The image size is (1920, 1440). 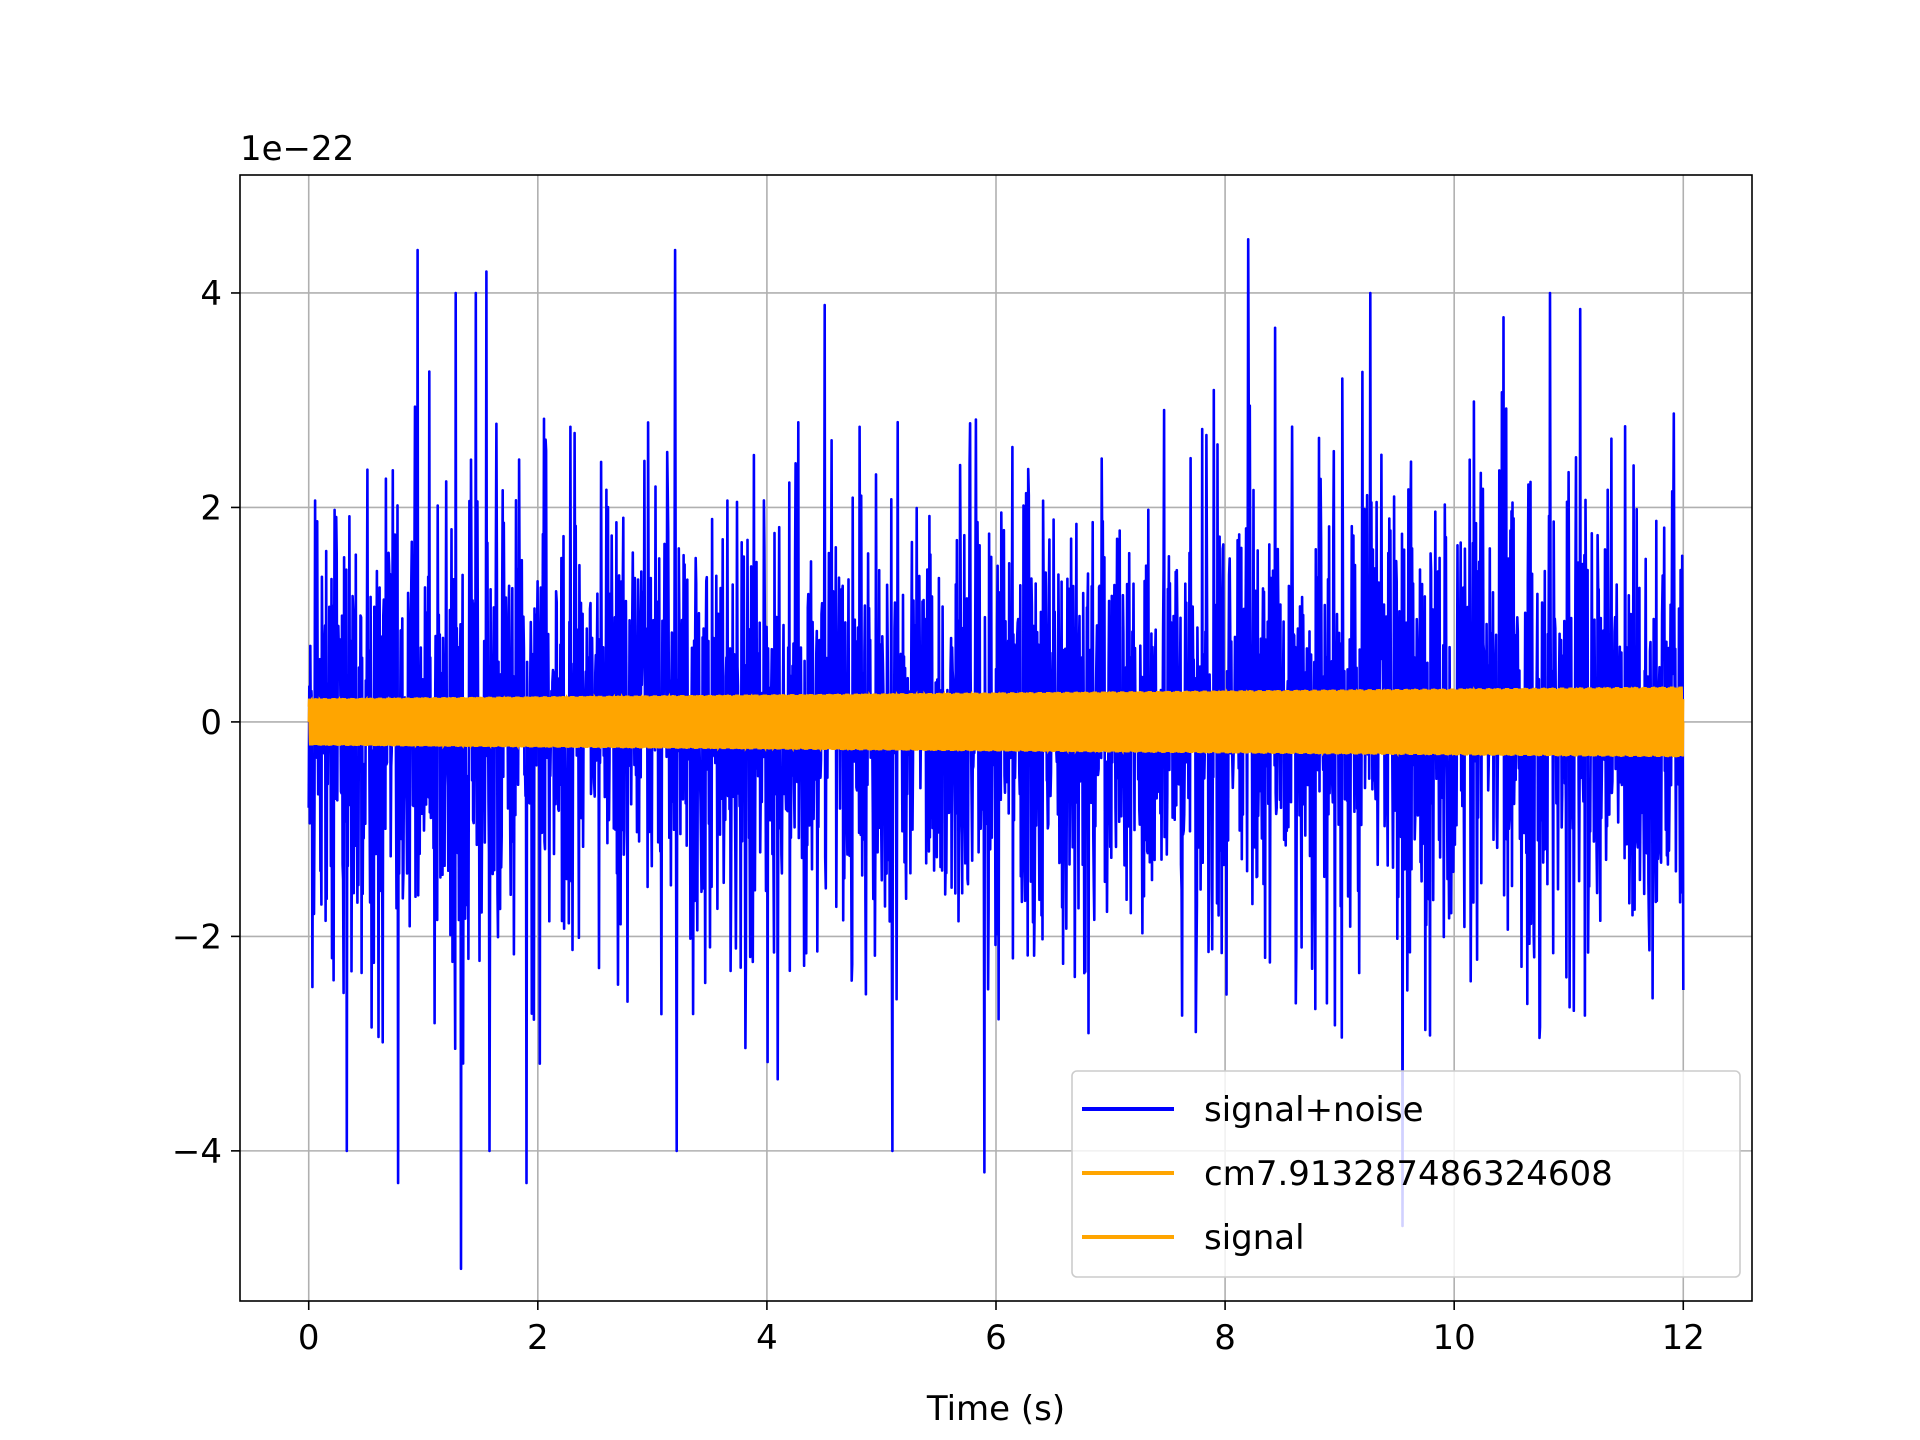 I want to click on y-tick-label: 4, so click(x=211, y=294).